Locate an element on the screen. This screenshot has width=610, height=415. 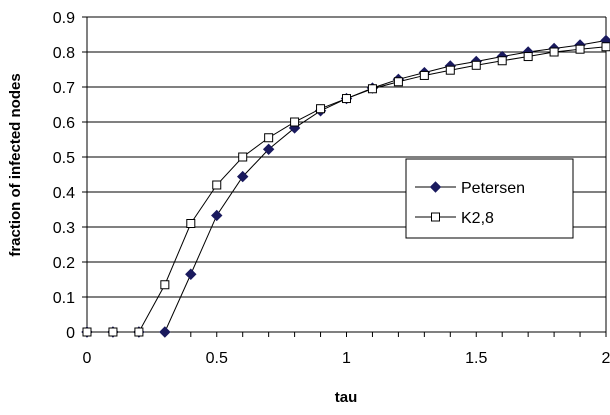
x-tick-label: 0 is located at coordinates (87, 358).